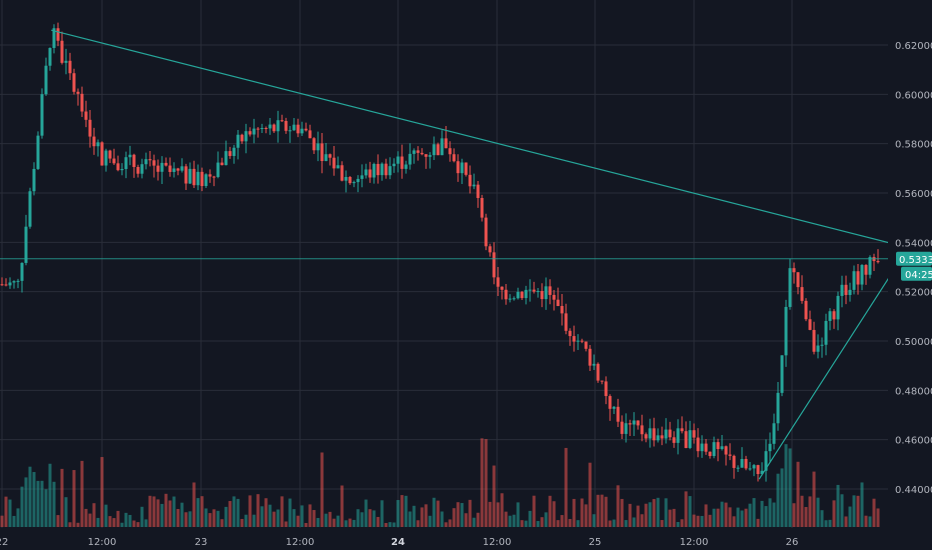 The image size is (932, 550). What do you see at coordinates (833, 364) in the screenshot?
I see `trendline` at bounding box center [833, 364].